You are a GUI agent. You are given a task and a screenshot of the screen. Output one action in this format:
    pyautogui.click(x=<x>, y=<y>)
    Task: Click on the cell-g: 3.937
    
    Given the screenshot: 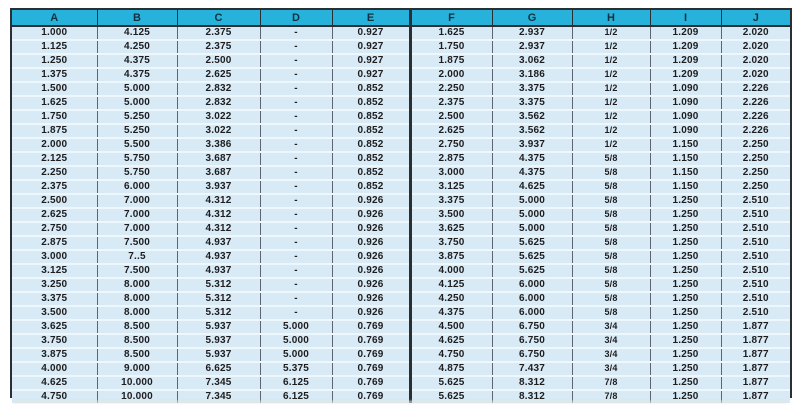 What is the action you would take?
    pyautogui.click(x=531, y=144)
    